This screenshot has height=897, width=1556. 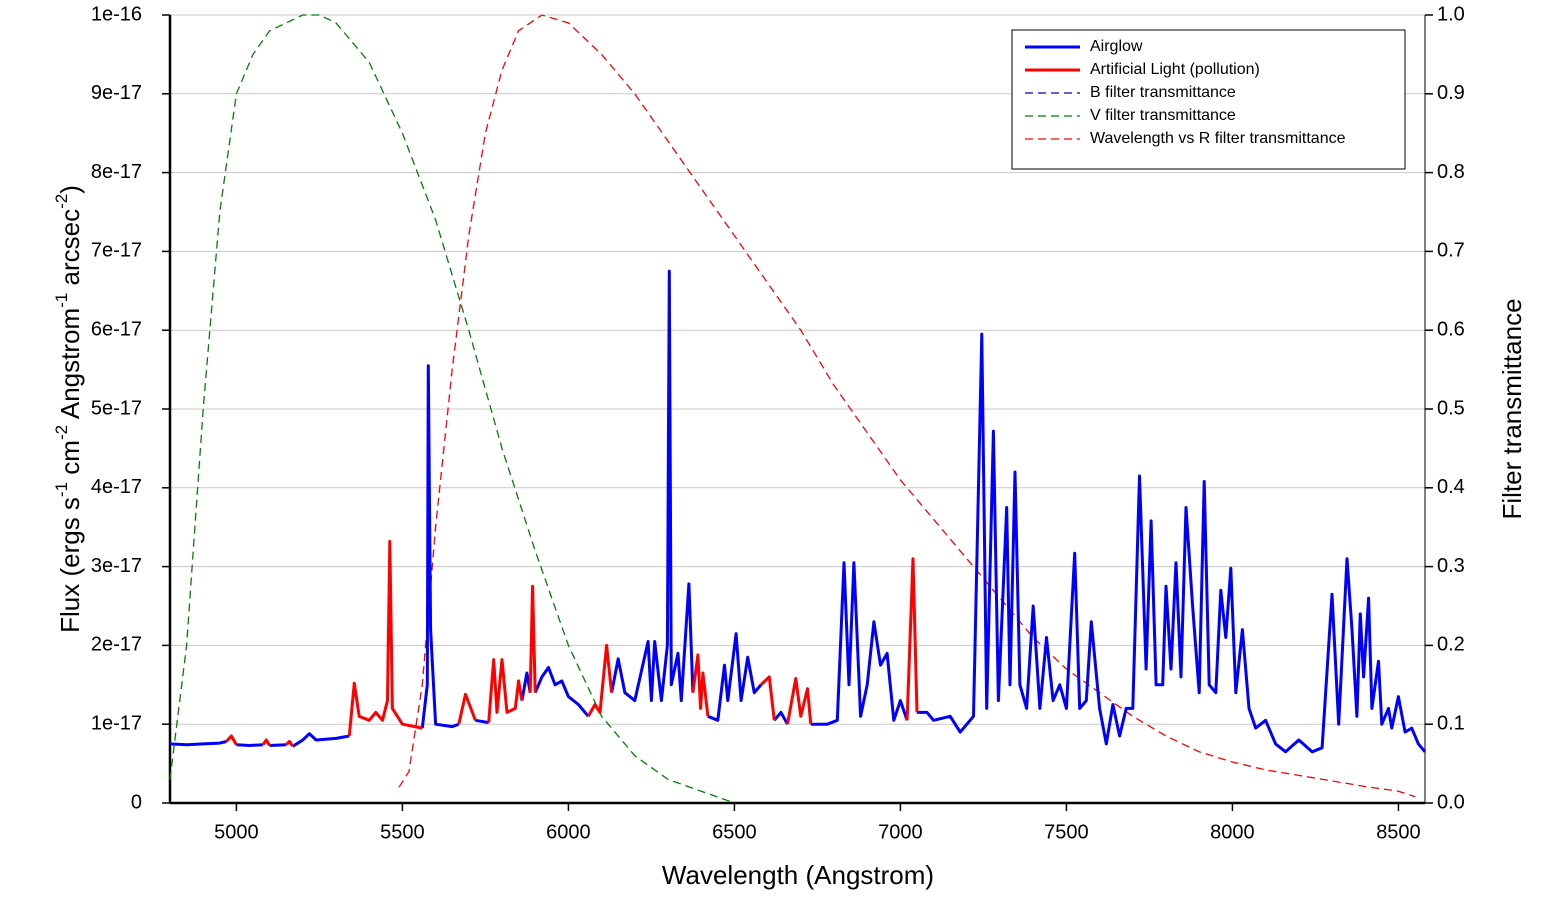 What do you see at coordinates (1451, 566) in the screenshot?
I see `y2-tick-label: 0.3` at bounding box center [1451, 566].